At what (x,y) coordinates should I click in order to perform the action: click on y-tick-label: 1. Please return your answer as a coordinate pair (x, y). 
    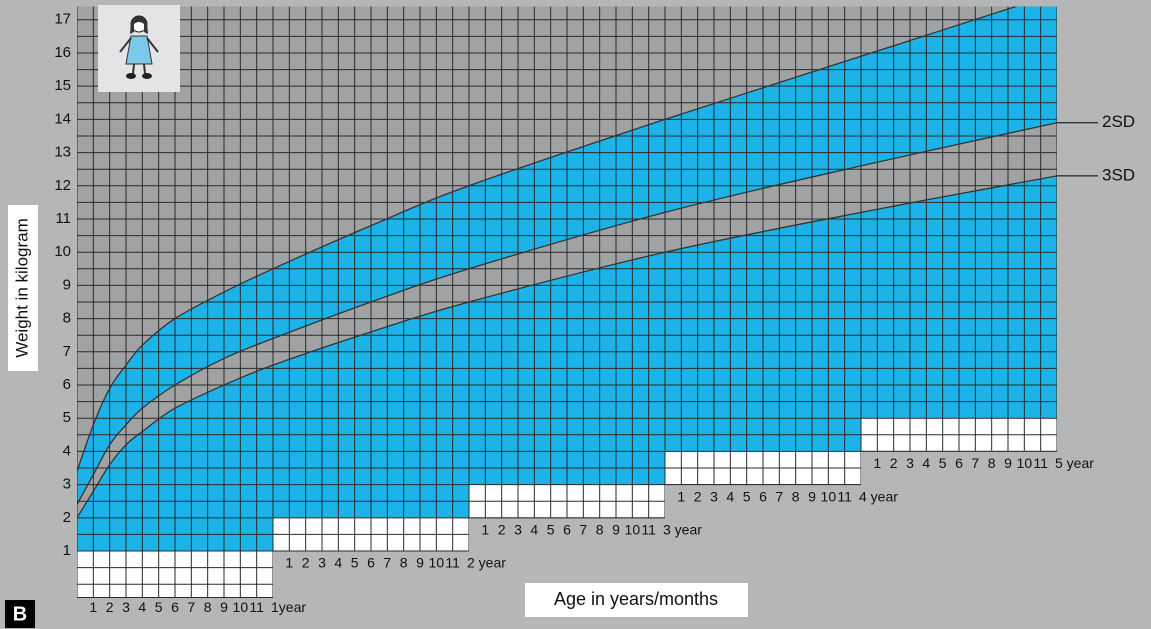
    Looking at the image, I should click on (67, 550).